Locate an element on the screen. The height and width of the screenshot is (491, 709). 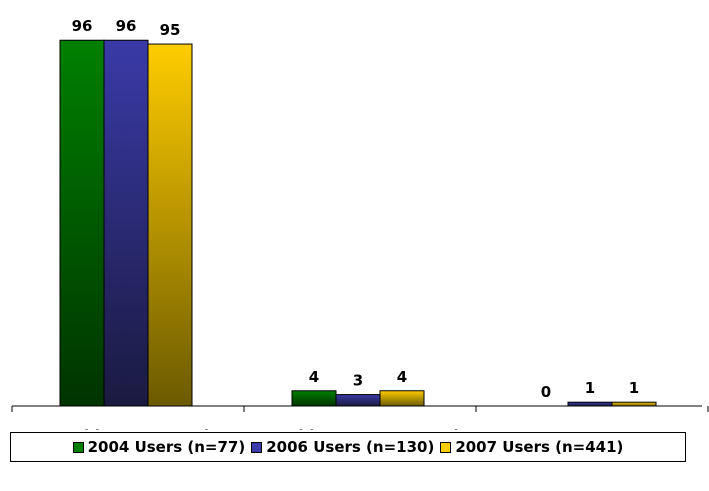
legend-item-2004: 2004 Users (n=77) is located at coordinates (159, 447).